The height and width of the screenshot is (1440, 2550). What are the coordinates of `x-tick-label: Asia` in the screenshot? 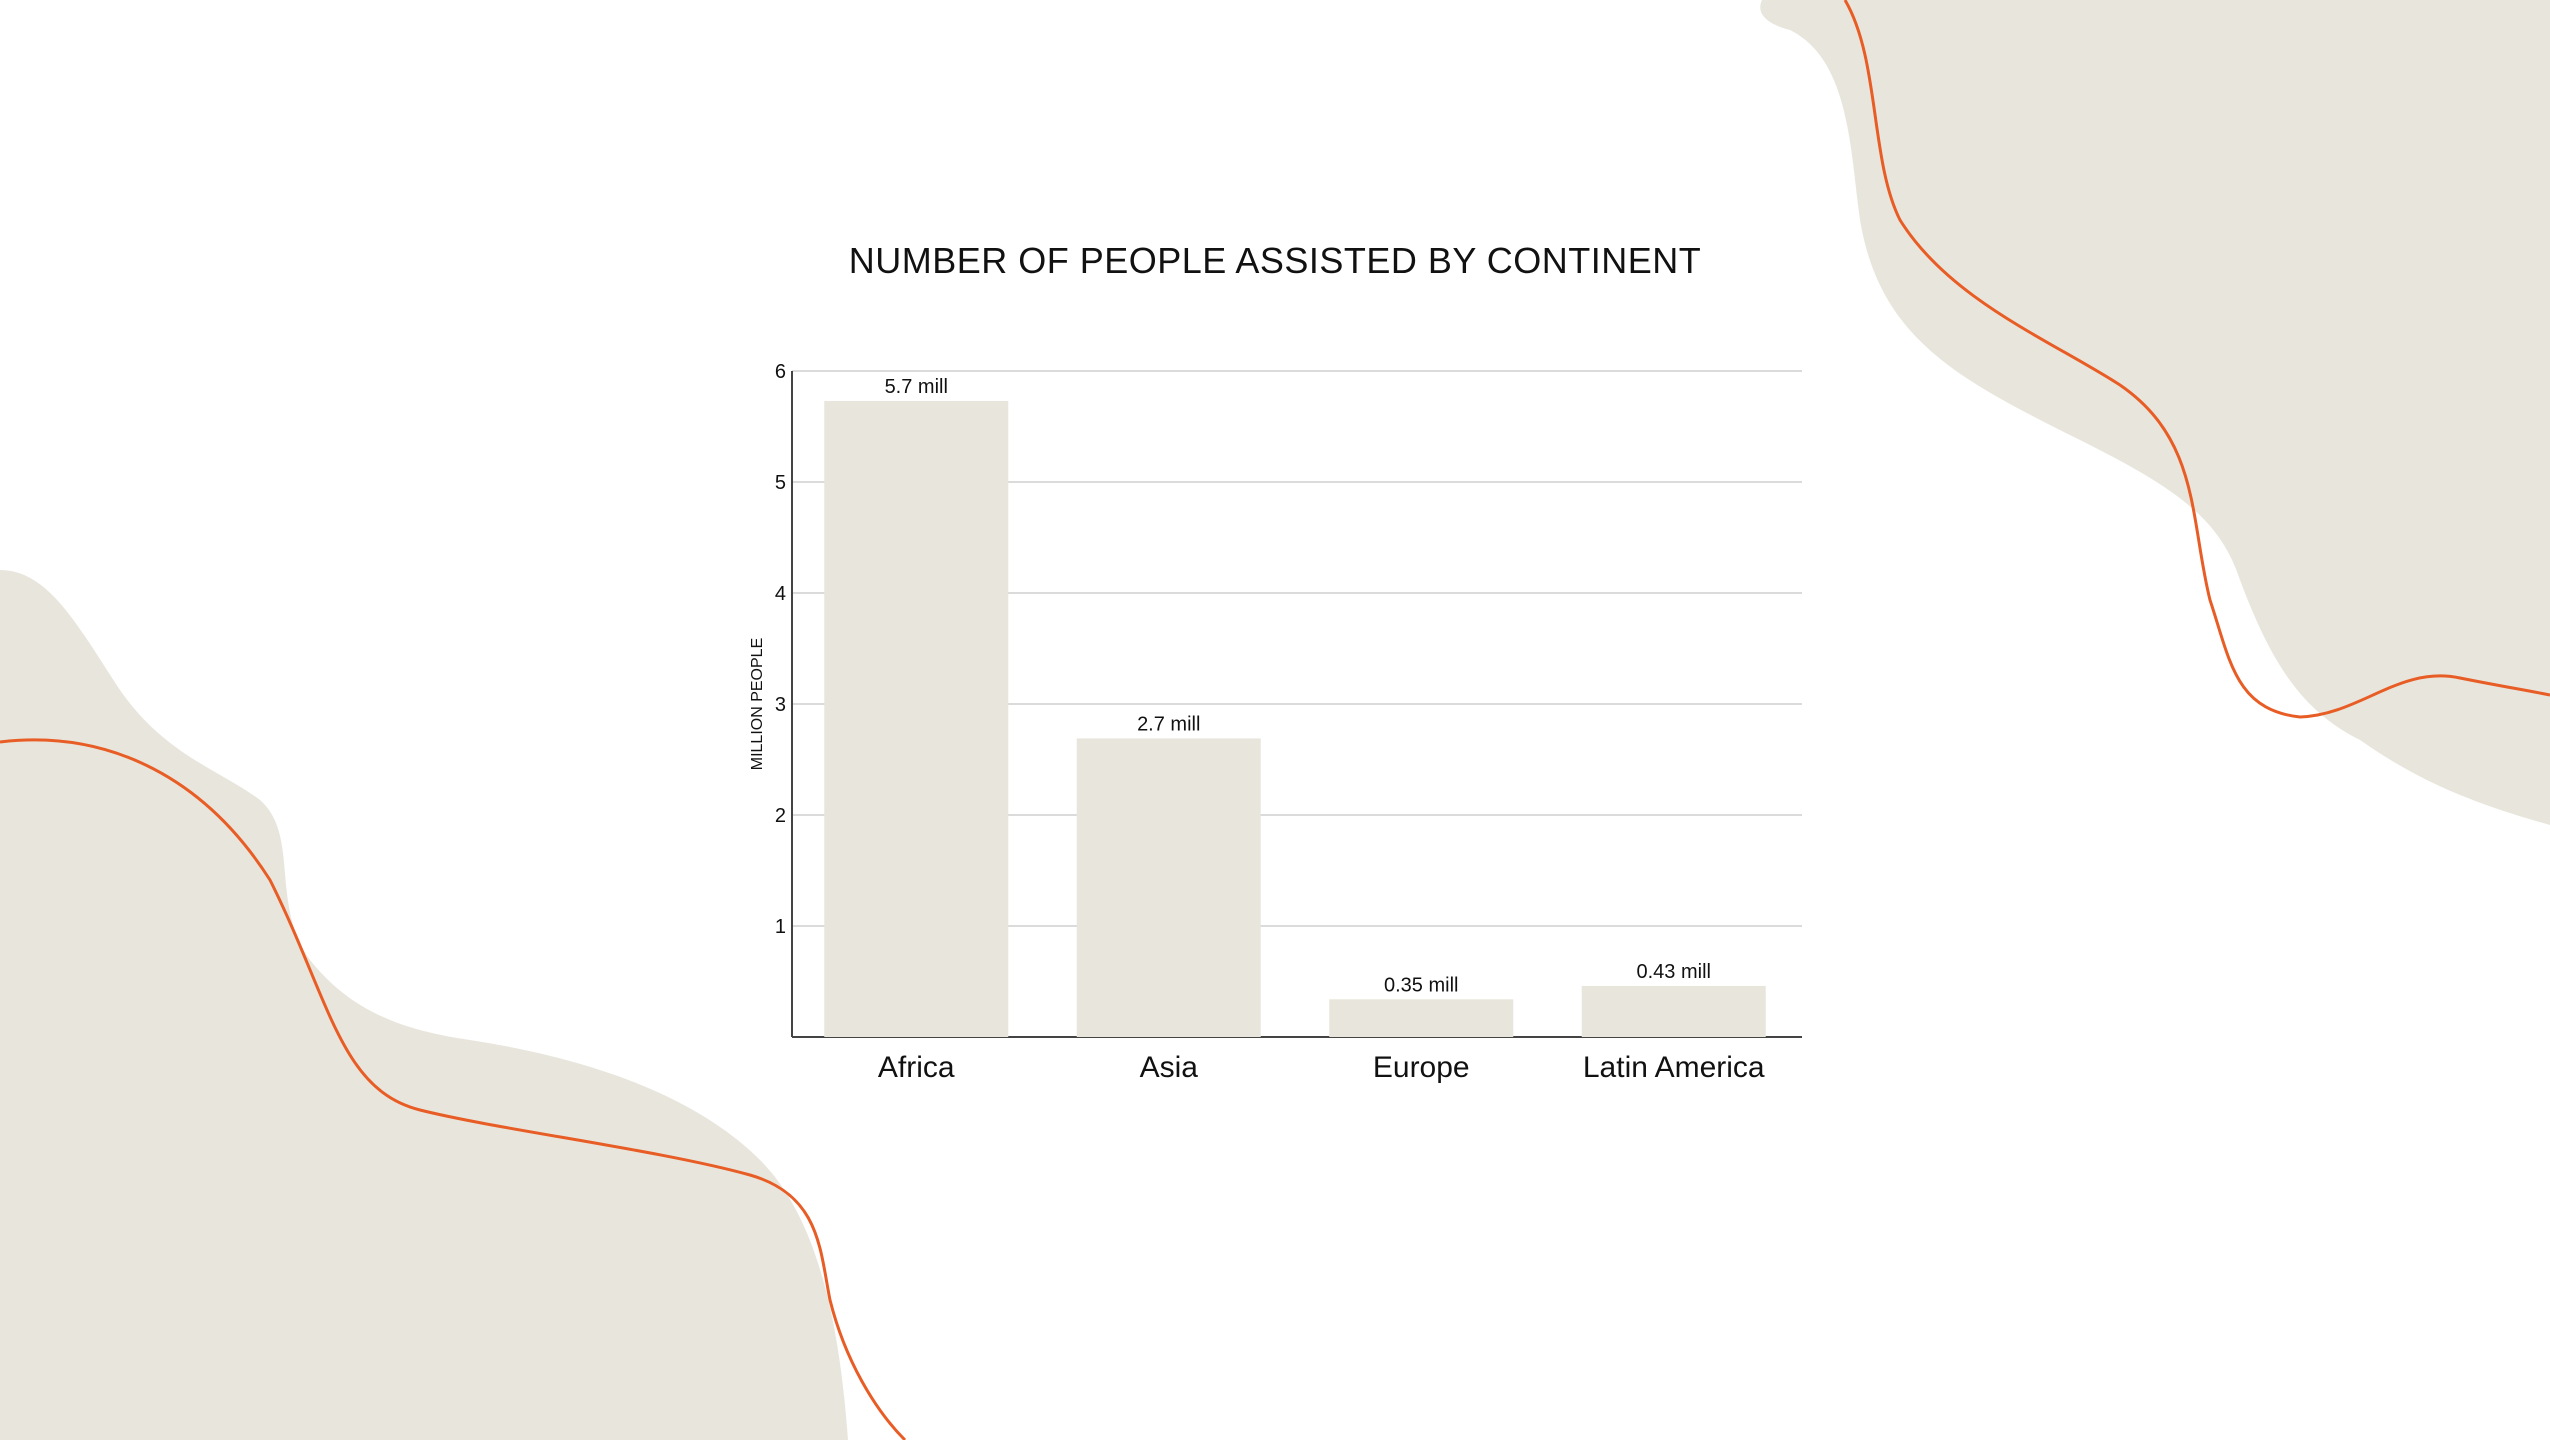 It's located at (1169, 1067).